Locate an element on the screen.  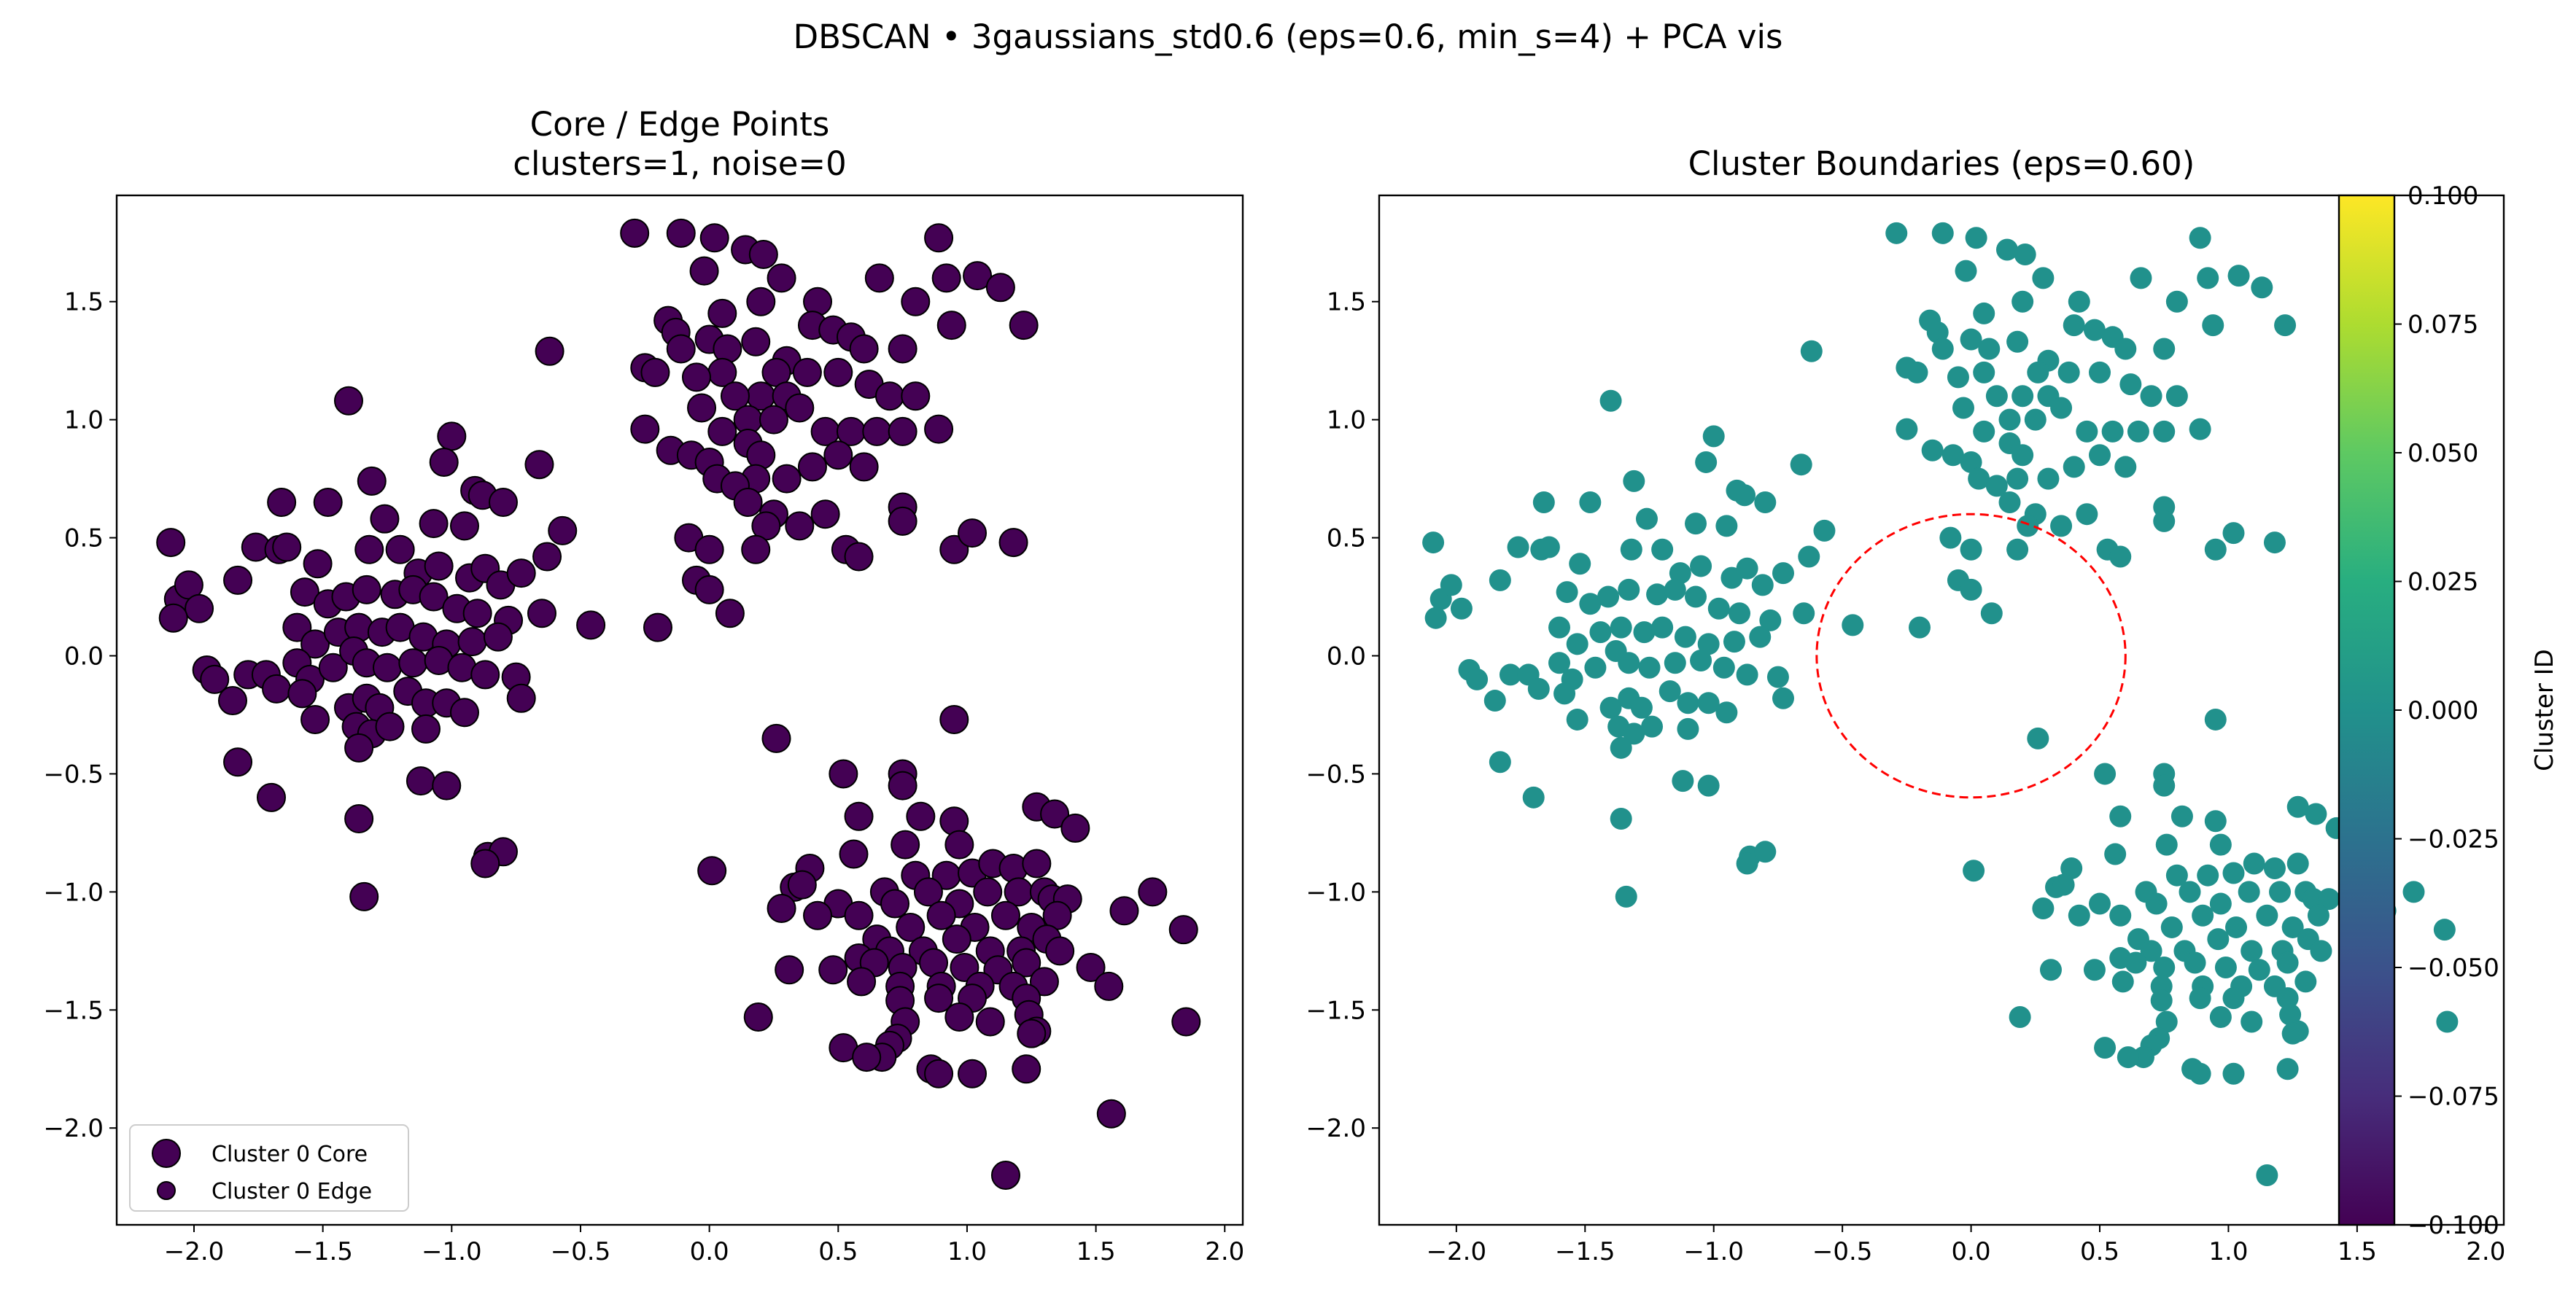
y-tick-label: 0.0 is located at coordinates (1347, 656).